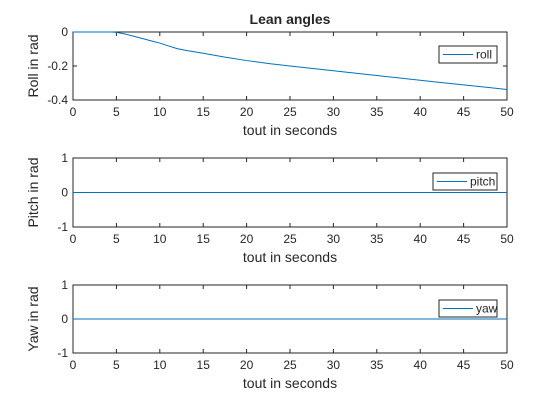 The height and width of the screenshot is (420, 560). What do you see at coordinates (487, 309) in the screenshot?
I see `legend-label: yaw` at bounding box center [487, 309].